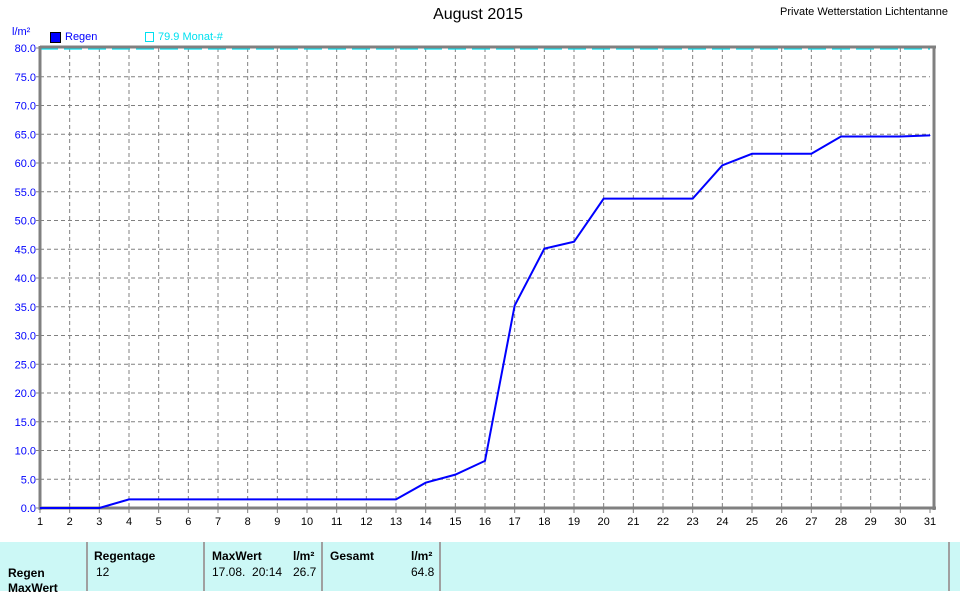  Describe the element at coordinates (159, 522) in the screenshot. I see `x-tick-label: 5` at that location.